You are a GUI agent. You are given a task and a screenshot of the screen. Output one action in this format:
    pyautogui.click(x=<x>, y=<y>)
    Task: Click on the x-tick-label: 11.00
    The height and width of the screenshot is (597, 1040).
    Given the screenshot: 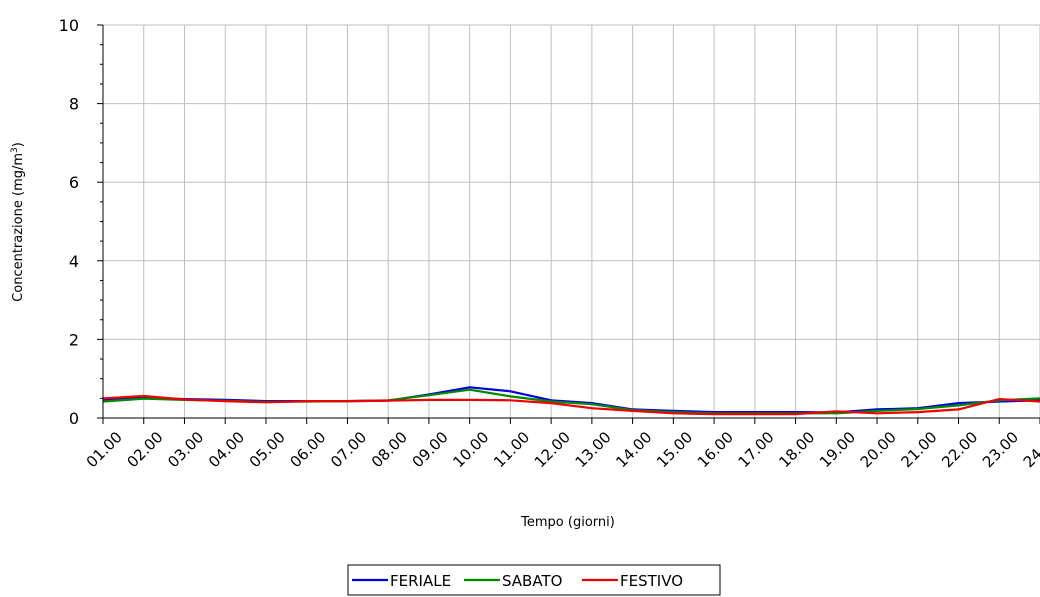 What is the action you would take?
    pyautogui.click(x=511, y=449)
    